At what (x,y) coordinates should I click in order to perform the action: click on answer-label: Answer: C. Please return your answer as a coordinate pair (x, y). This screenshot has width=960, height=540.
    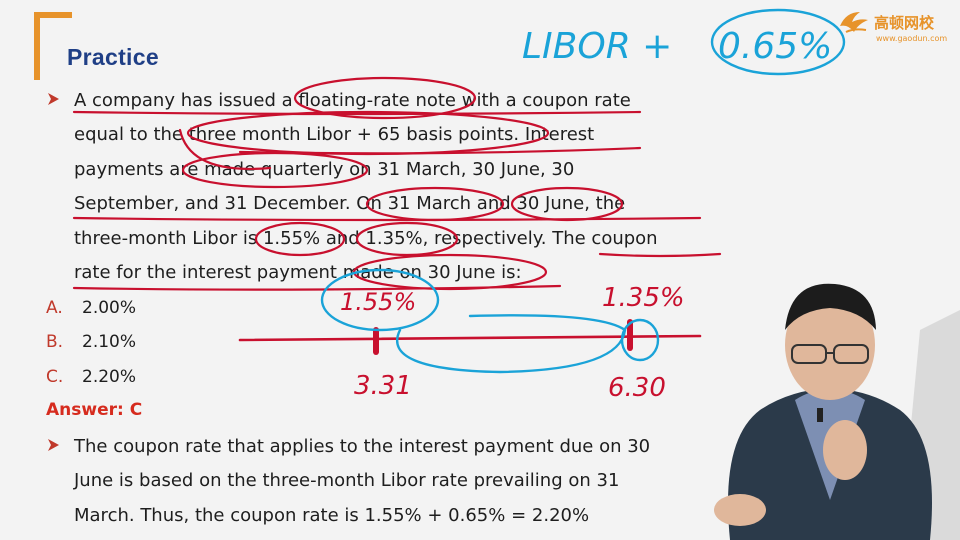
    Looking at the image, I should click on (94, 410).